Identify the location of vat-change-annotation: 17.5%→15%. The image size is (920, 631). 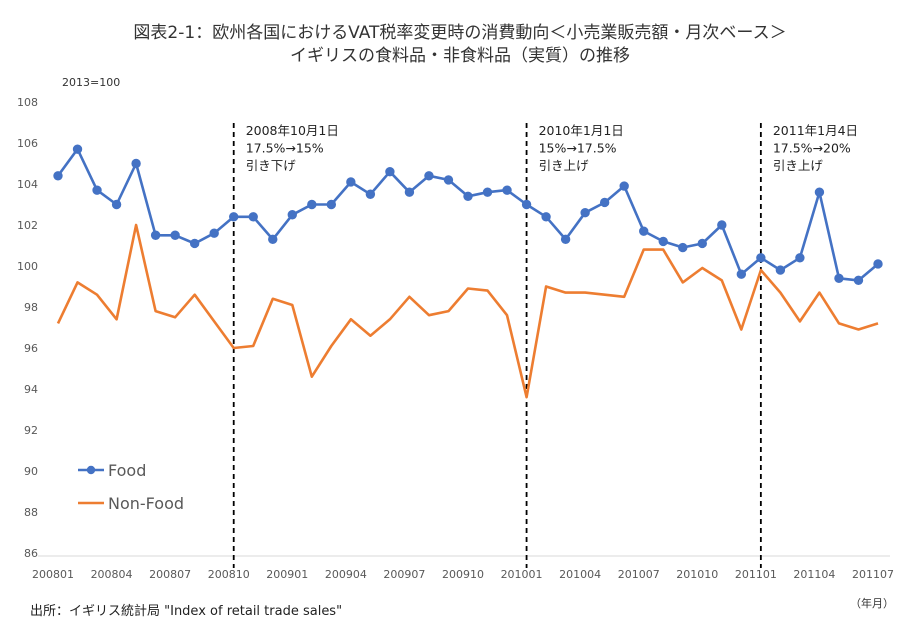
(285, 148).